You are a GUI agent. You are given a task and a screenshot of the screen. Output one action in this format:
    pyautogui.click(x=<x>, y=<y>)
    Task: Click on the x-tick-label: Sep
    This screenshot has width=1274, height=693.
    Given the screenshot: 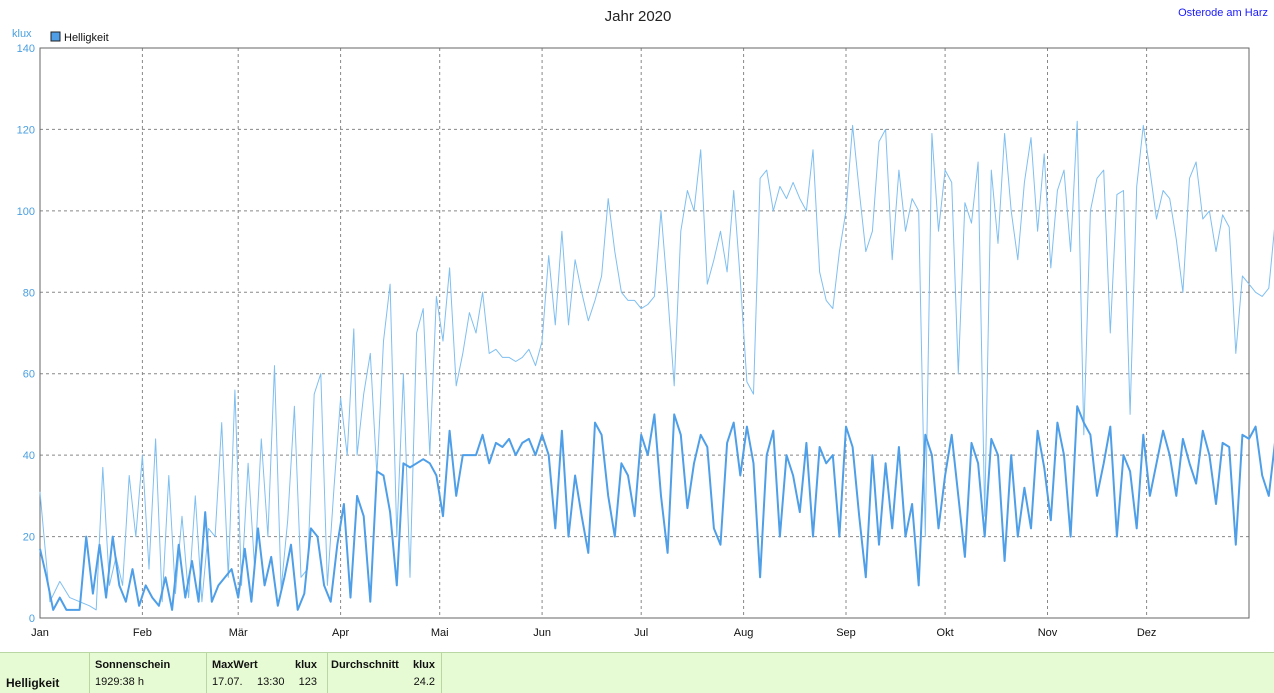 What is the action you would take?
    pyautogui.click(x=846, y=633)
    